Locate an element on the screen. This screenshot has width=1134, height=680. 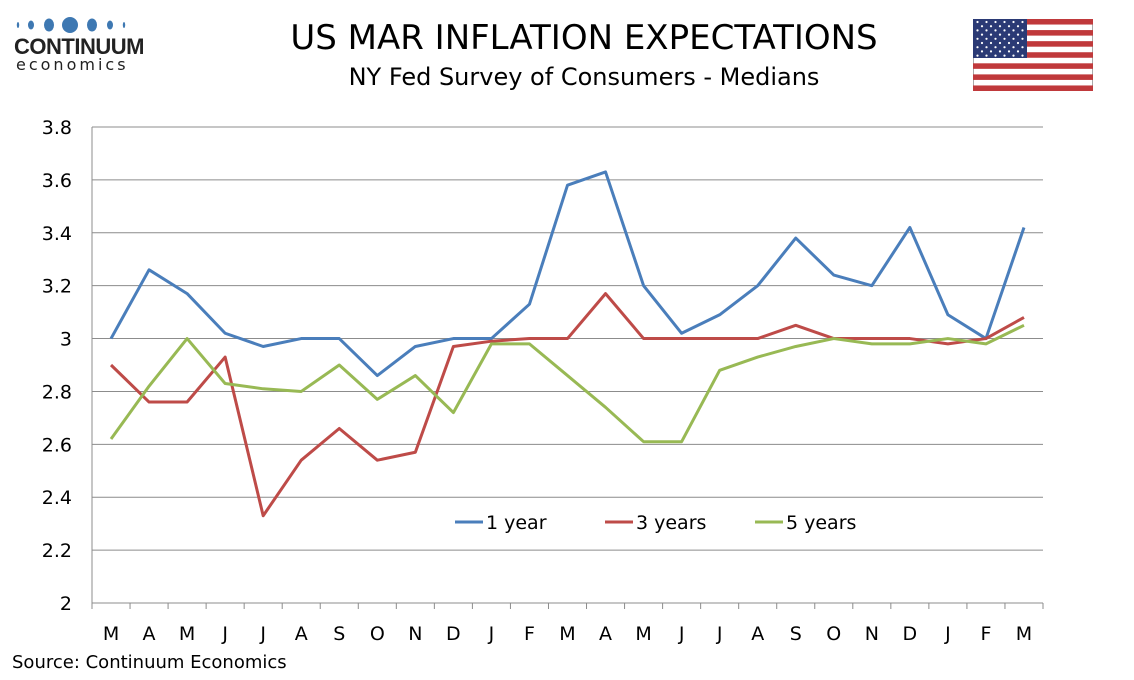
y-tick-label: 2.6 is located at coordinates (57, 445).